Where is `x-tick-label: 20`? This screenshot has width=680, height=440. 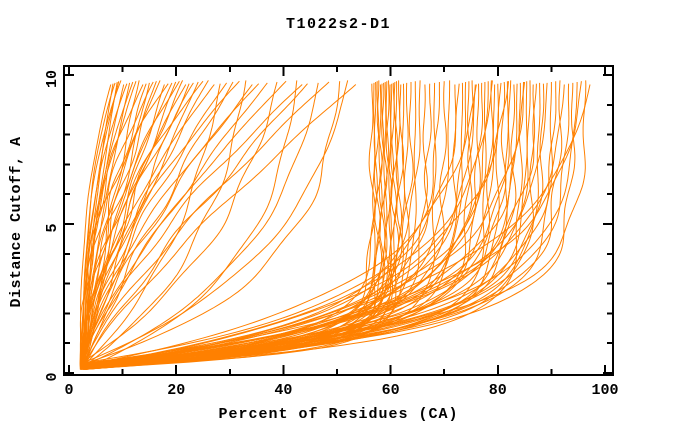
x-tick-label: 20 is located at coordinates (176, 390).